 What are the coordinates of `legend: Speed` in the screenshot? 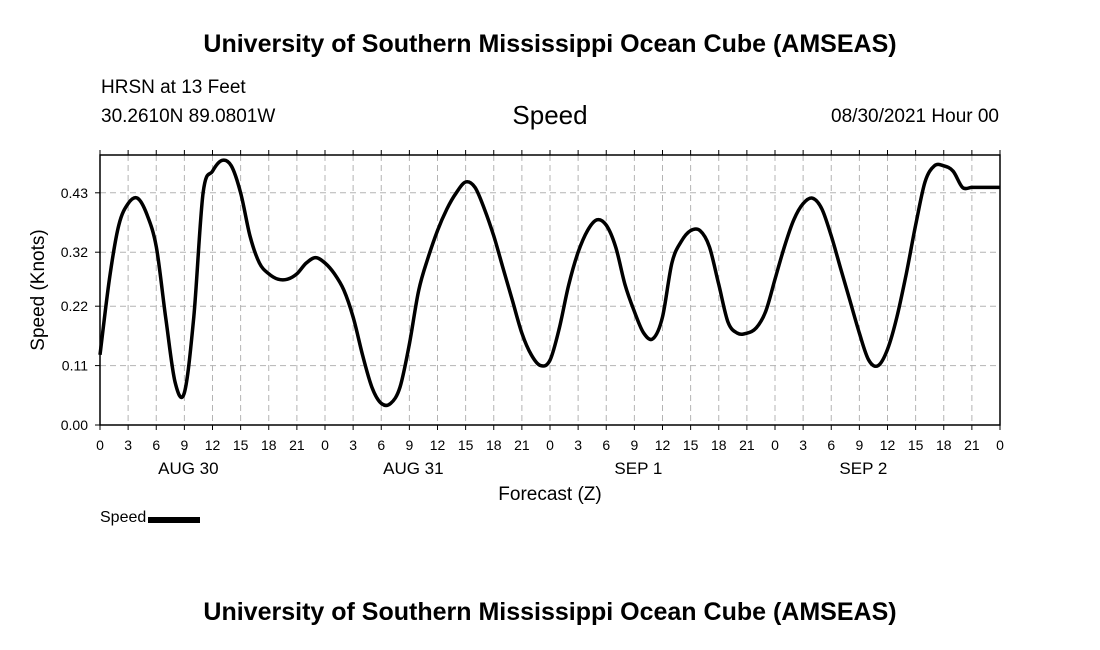 It's located at (150, 518).